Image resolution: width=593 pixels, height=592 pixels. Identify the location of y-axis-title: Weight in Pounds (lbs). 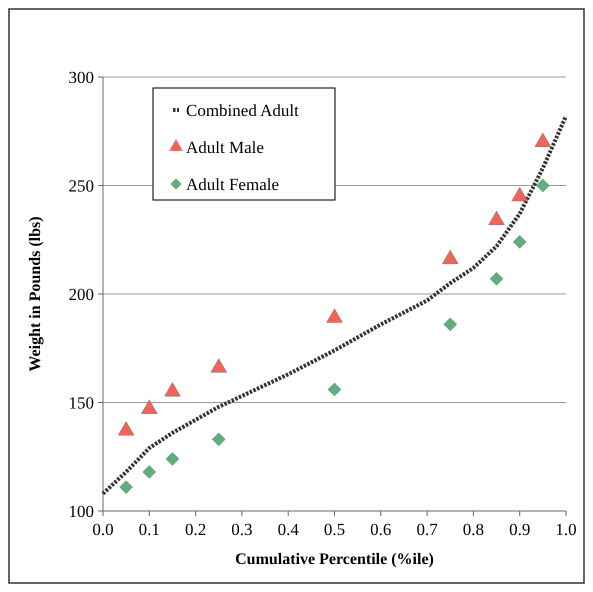
(35, 294).